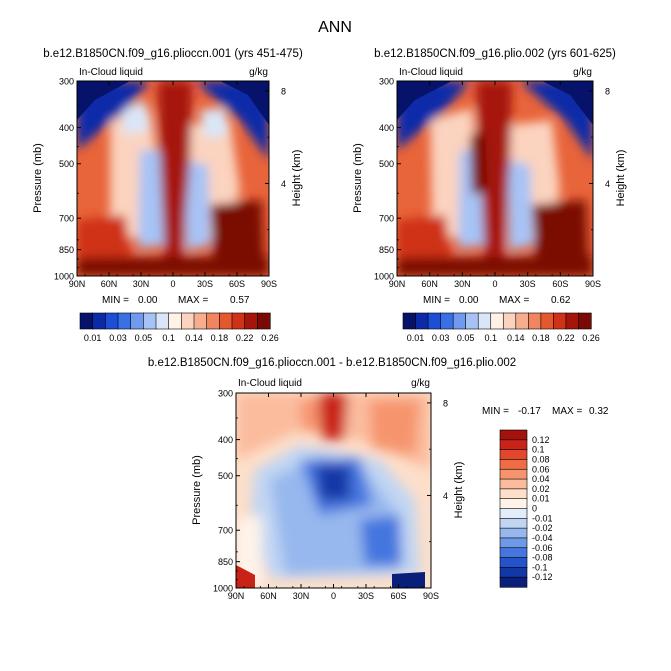  Describe the element at coordinates (118, 338) in the screenshot. I see `colorbar-label: 0.03` at that location.